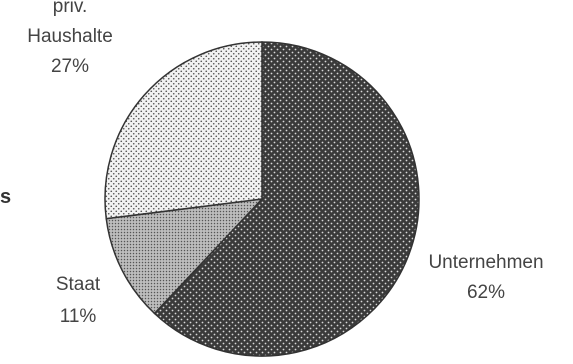  Describe the element at coordinates (486, 292) in the screenshot. I see `slice-value-unternehmen: 62%` at that location.